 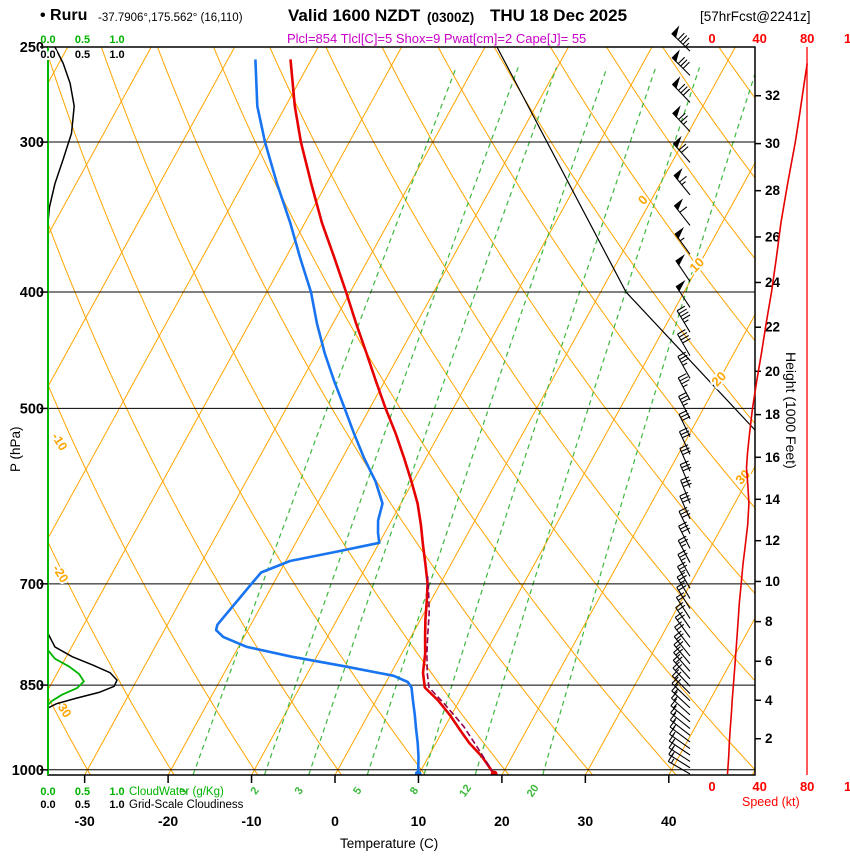 What do you see at coordinates (83, 378) in the screenshot?
I see `cloud-profiles` at bounding box center [83, 378].